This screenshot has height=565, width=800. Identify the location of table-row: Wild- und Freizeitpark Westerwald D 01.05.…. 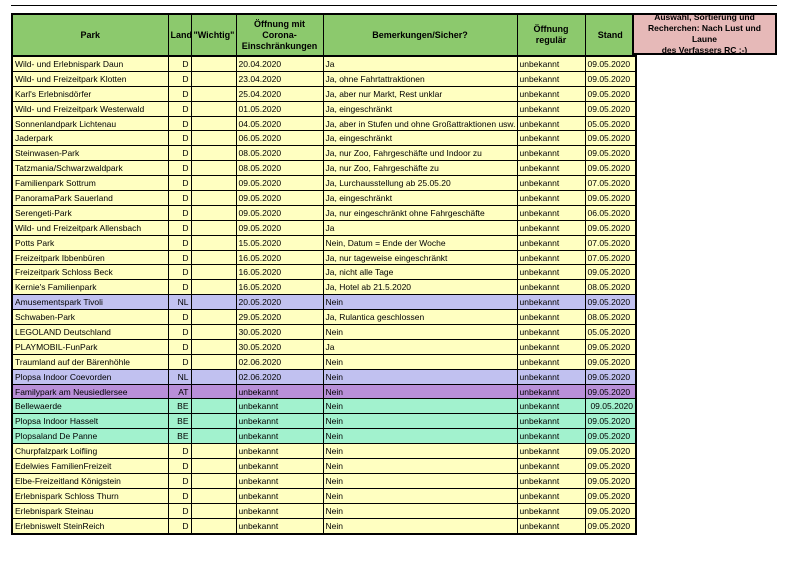
(324, 108).